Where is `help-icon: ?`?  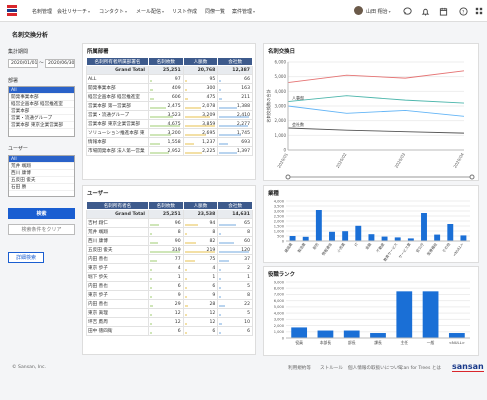 help-icon: ? is located at coordinates (463, 11).